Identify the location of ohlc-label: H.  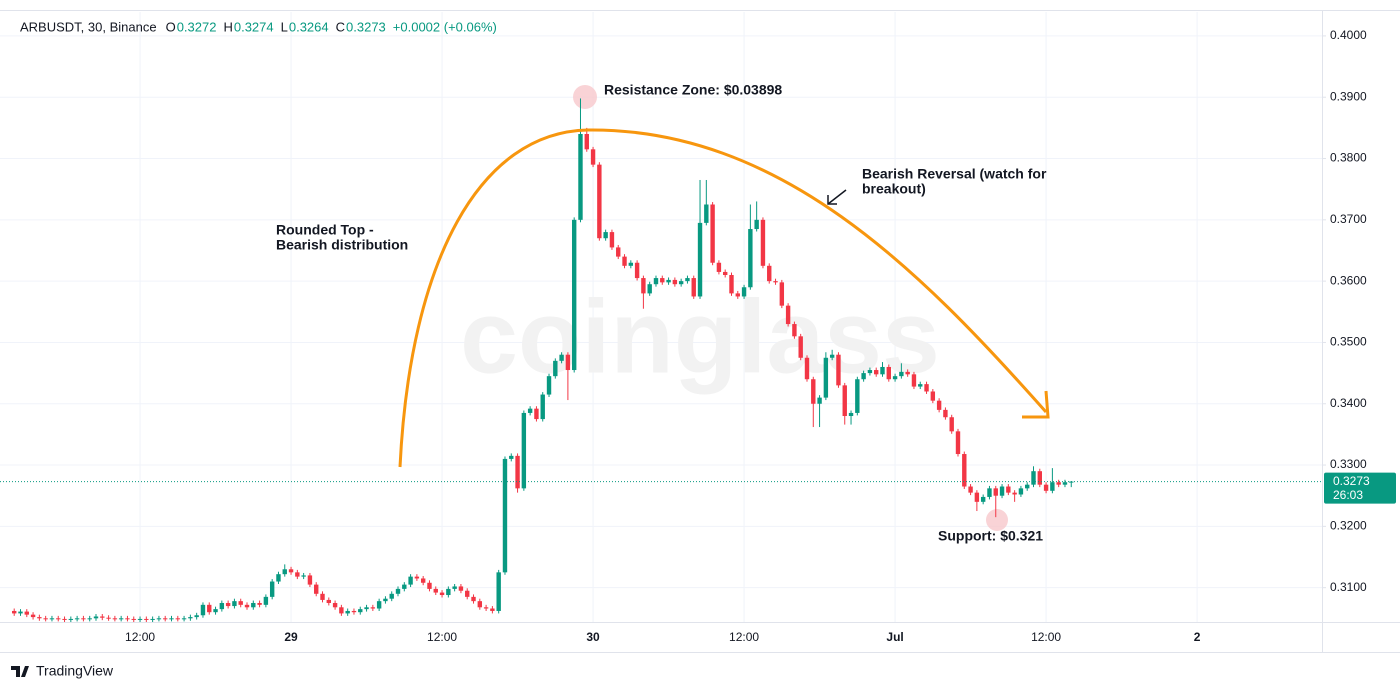
(227, 26).